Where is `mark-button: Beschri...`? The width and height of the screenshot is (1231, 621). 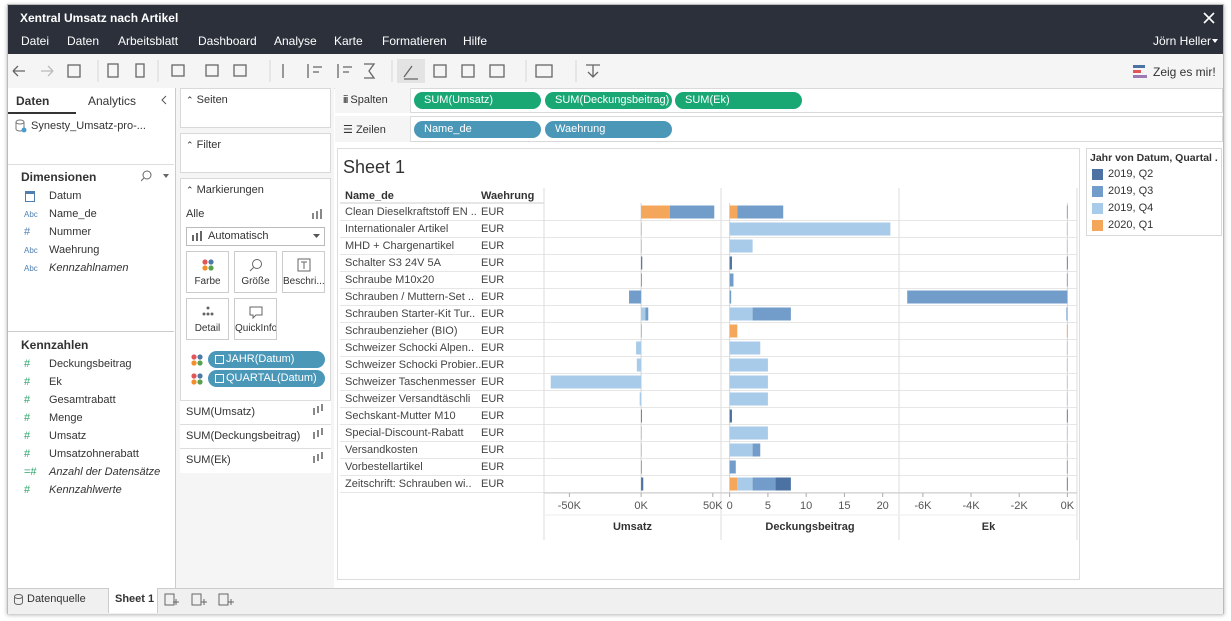 mark-button: Beschri... is located at coordinates (303, 272).